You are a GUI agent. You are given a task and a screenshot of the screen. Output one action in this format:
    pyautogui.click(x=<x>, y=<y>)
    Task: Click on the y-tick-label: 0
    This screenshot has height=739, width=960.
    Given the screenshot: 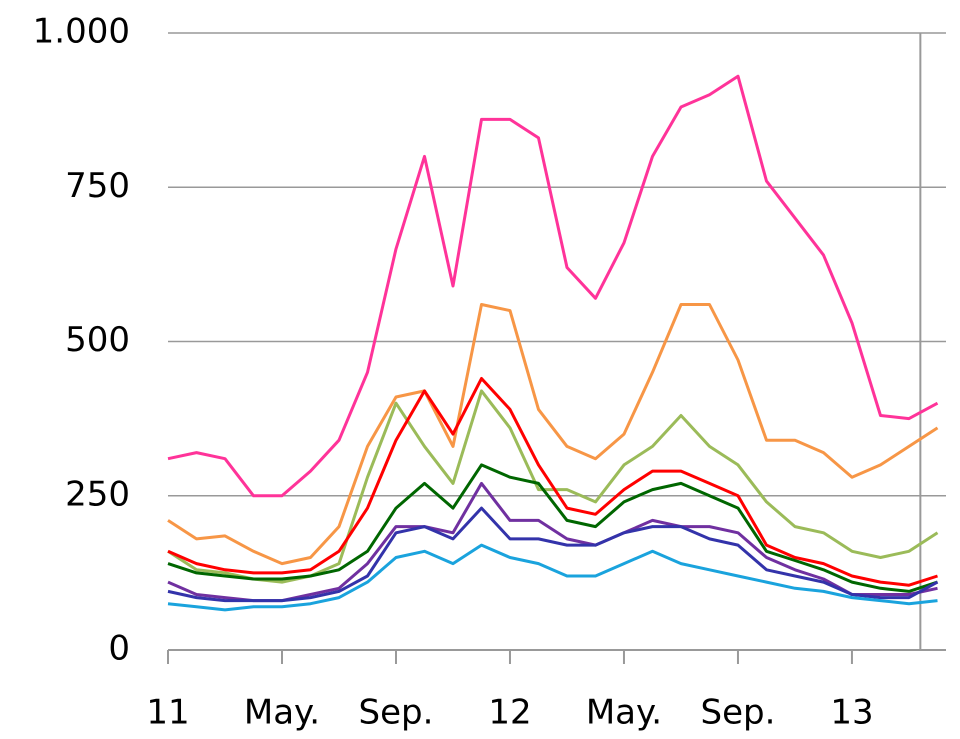 What is the action you would take?
    pyautogui.click(x=119, y=649)
    